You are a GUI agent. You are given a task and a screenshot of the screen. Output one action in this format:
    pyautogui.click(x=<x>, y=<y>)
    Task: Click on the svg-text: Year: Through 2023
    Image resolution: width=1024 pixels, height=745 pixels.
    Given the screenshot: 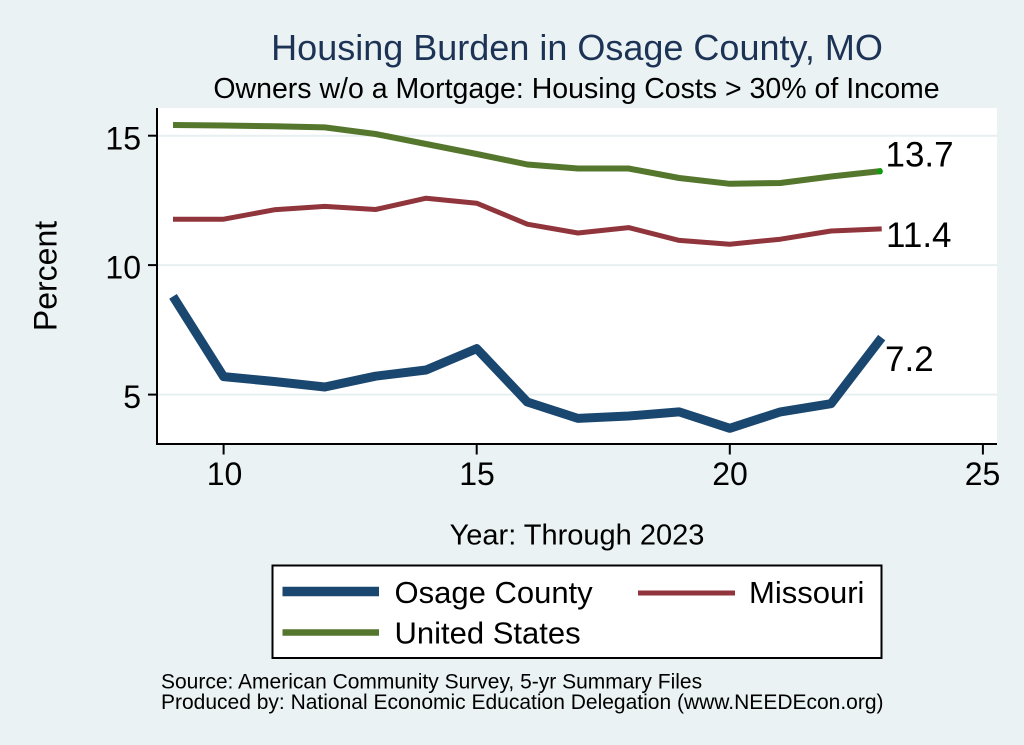 What is the action you would take?
    pyautogui.click(x=577, y=536)
    